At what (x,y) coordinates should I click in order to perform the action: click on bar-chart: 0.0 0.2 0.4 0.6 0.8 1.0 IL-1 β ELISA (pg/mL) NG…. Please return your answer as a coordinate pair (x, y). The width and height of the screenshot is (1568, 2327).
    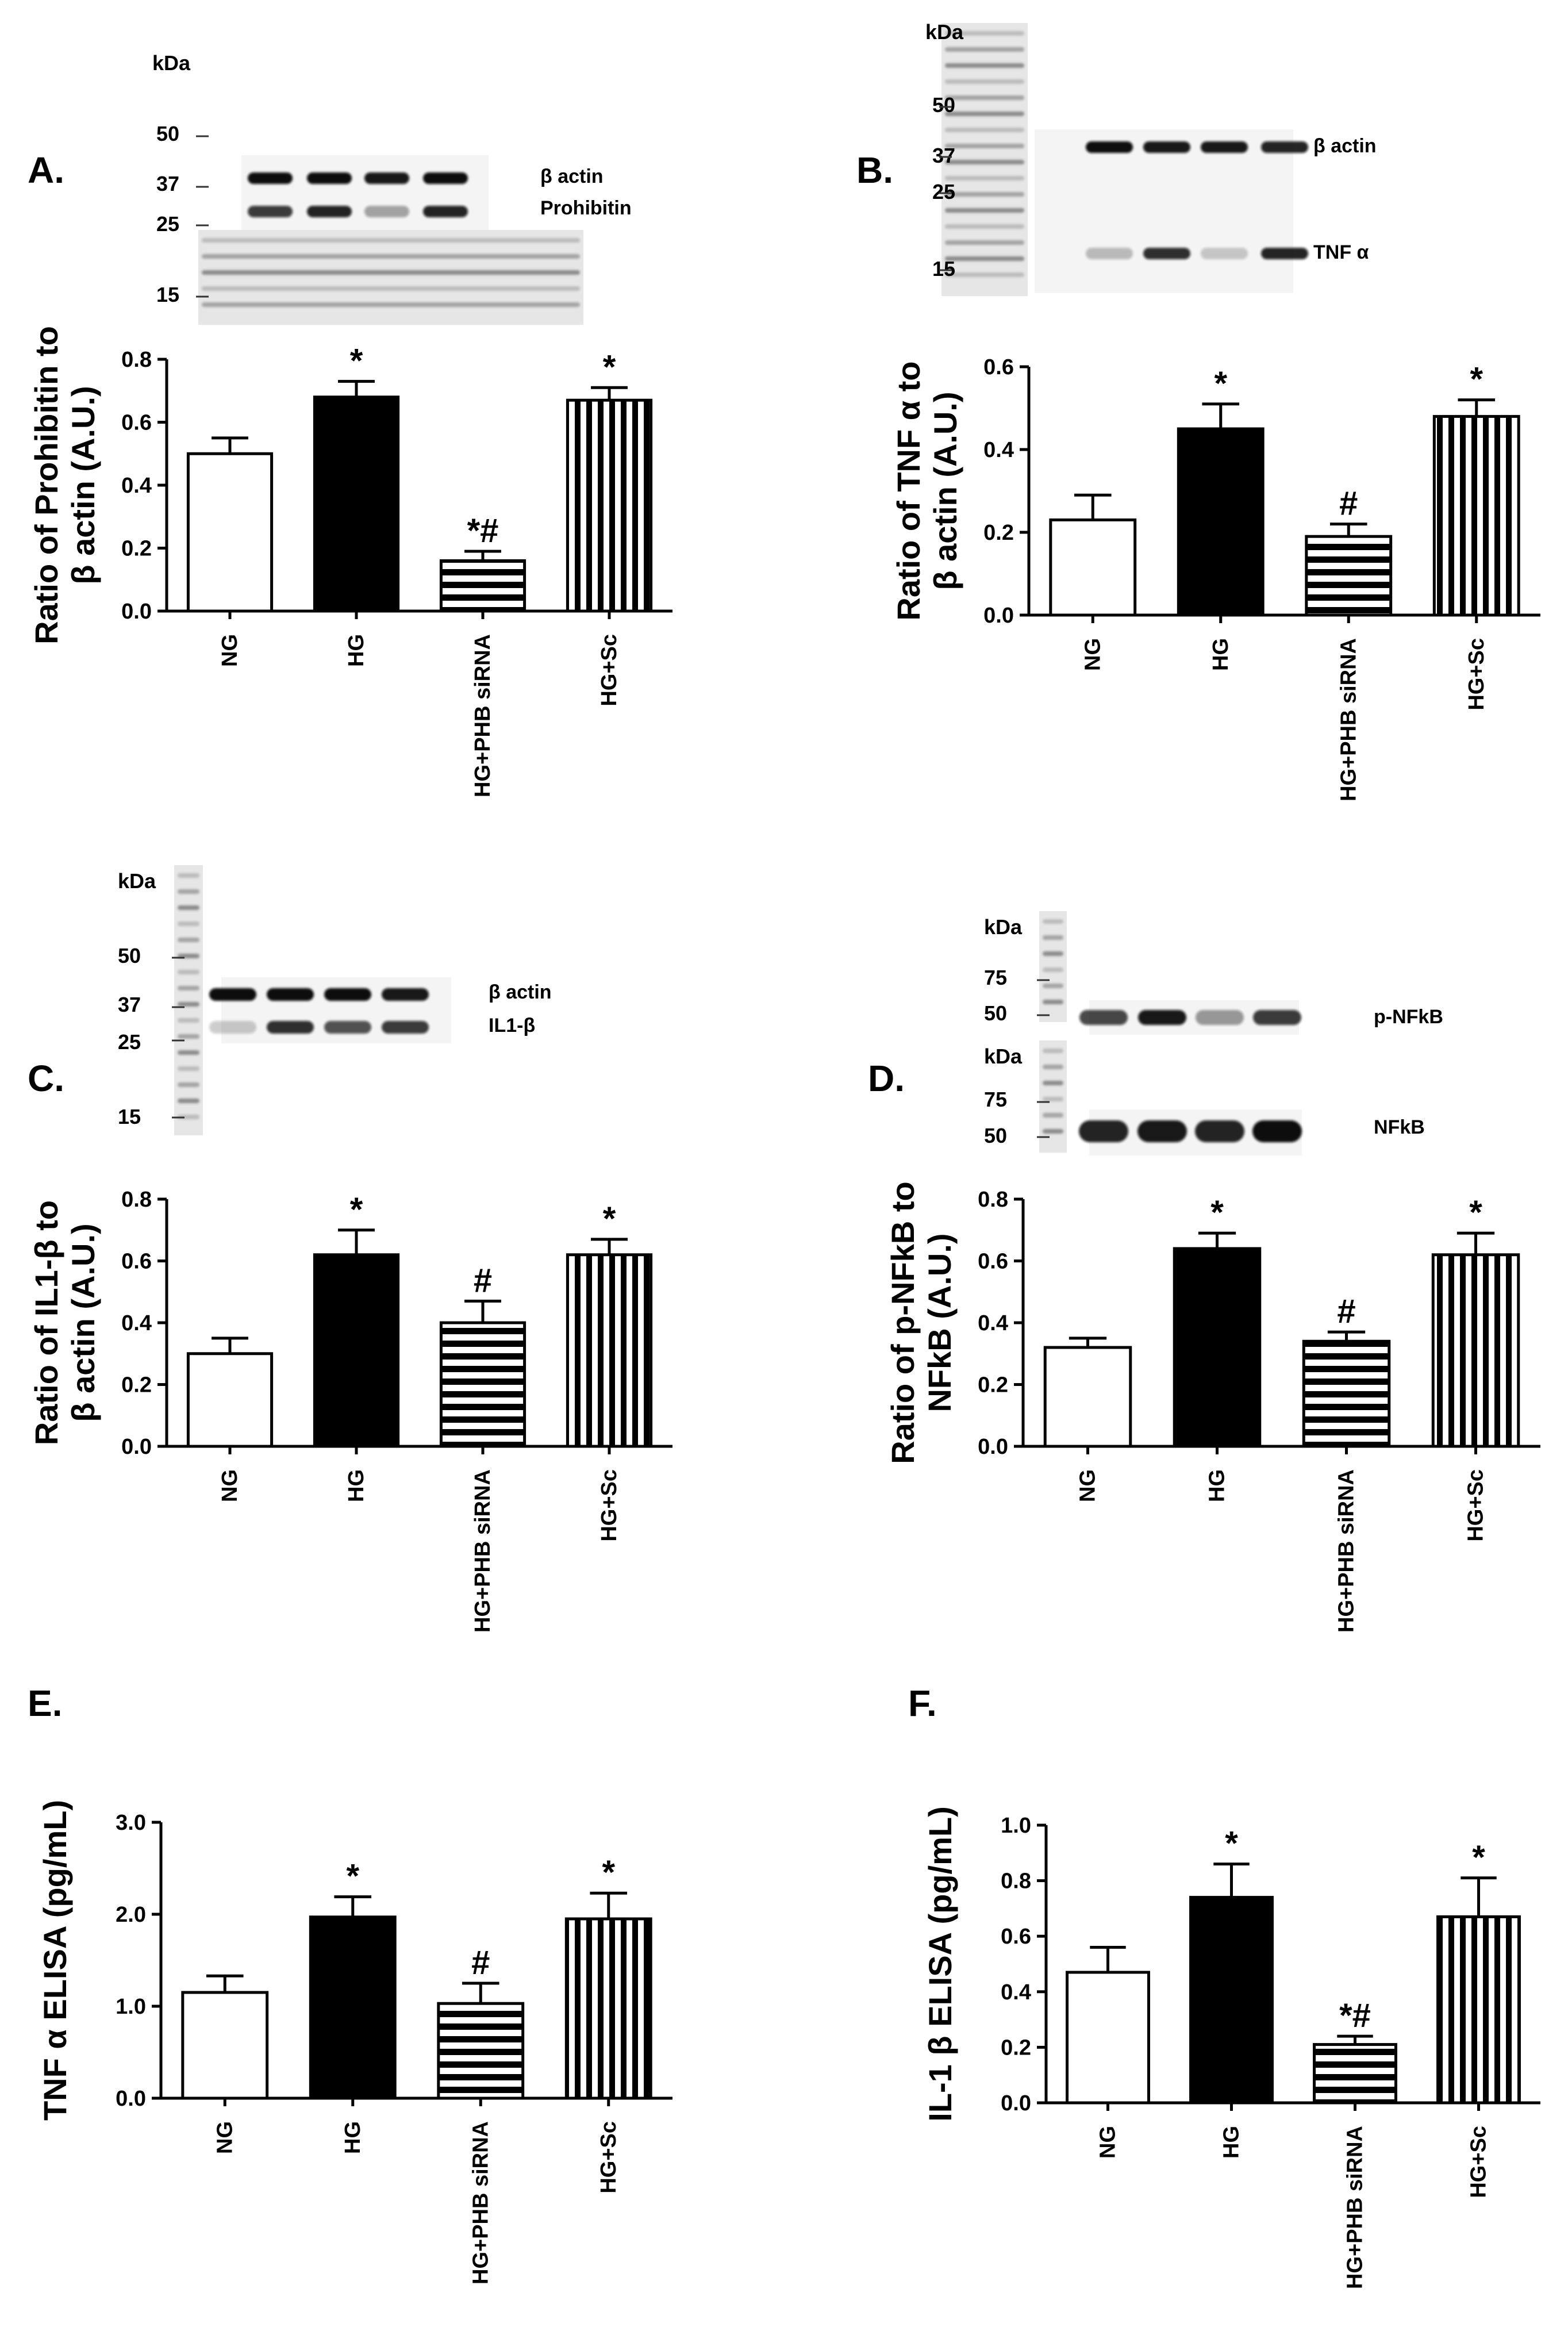
    Looking at the image, I should click on (1231, 2047).